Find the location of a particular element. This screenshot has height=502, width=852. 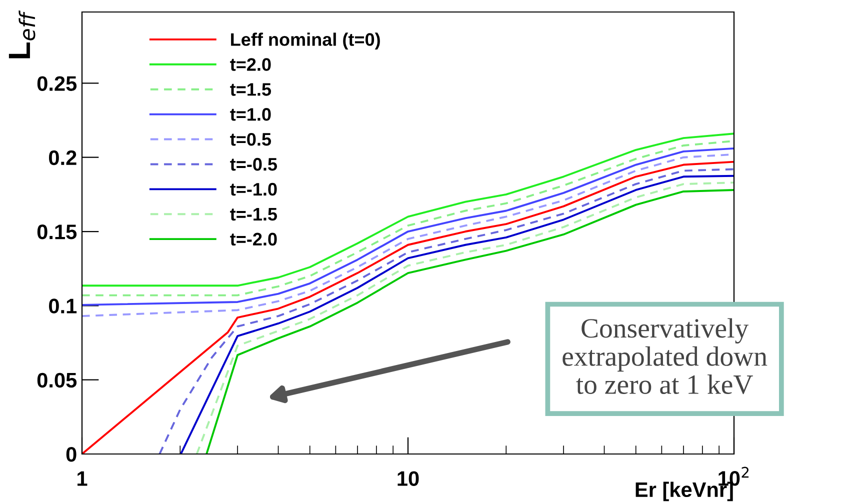

legend-label: t=-2.0 is located at coordinates (253, 239).